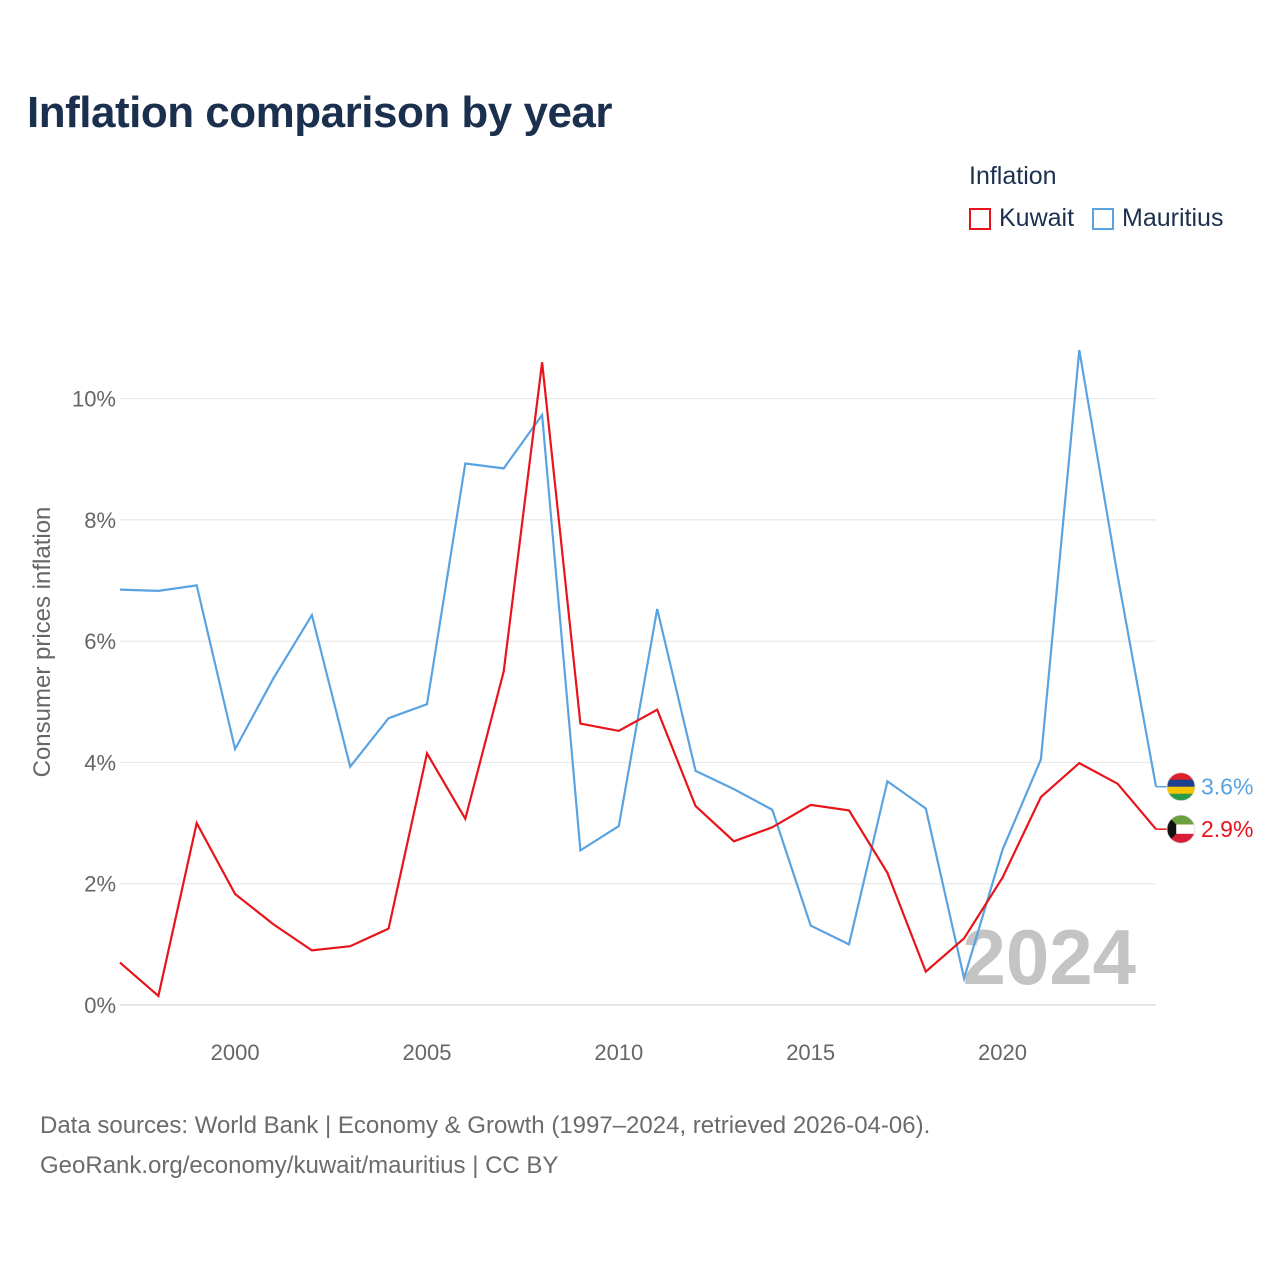  Describe the element at coordinates (42, 642) in the screenshot. I see `y-axis-label: Consumer prices inflation` at that location.